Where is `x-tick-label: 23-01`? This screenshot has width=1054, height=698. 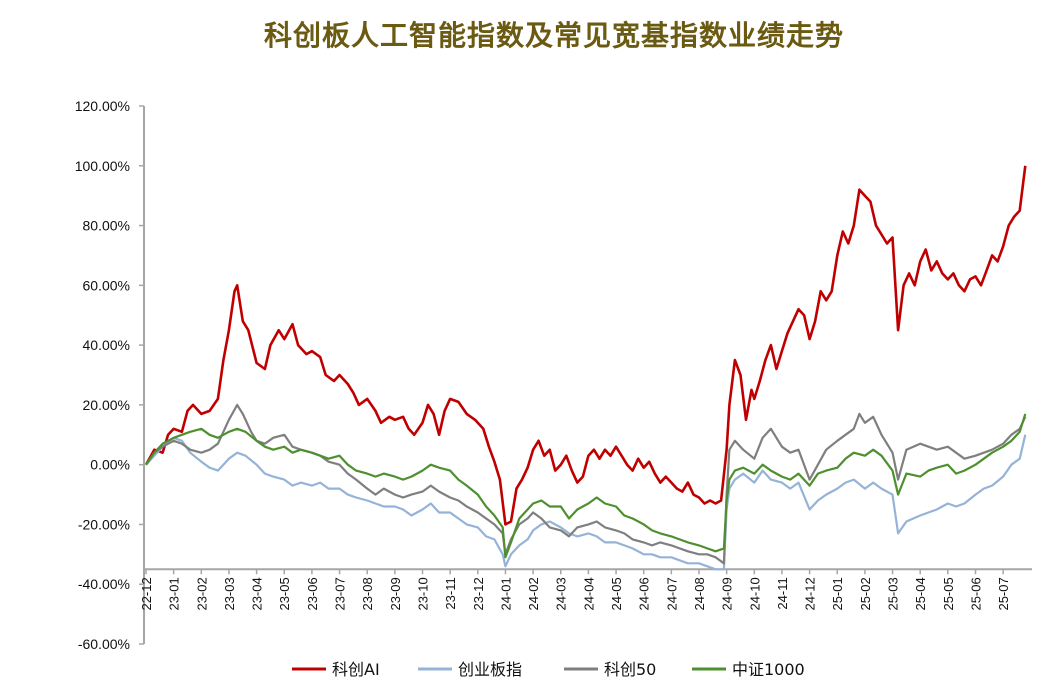 x-tick-label: 23-01 is located at coordinates (174, 593).